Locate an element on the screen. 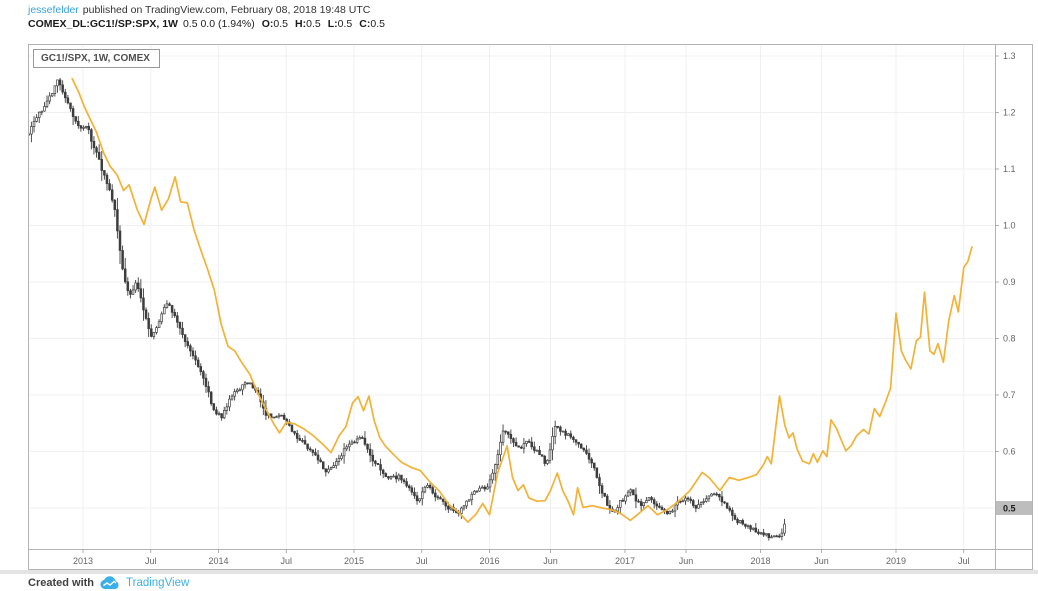 The width and height of the screenshot is (1038, 591). svg-text: 2019 is located at coordinates (896, 561).